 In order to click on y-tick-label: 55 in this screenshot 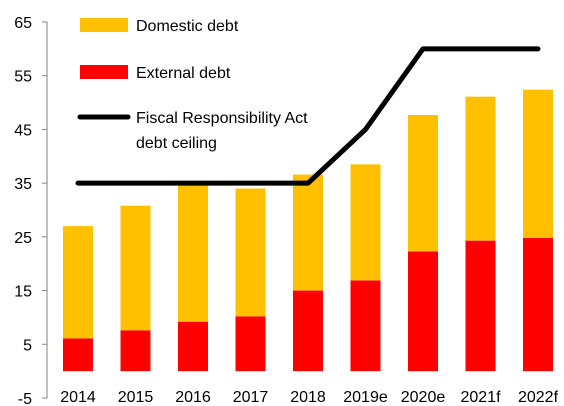, I will do `click(23, 77)`.